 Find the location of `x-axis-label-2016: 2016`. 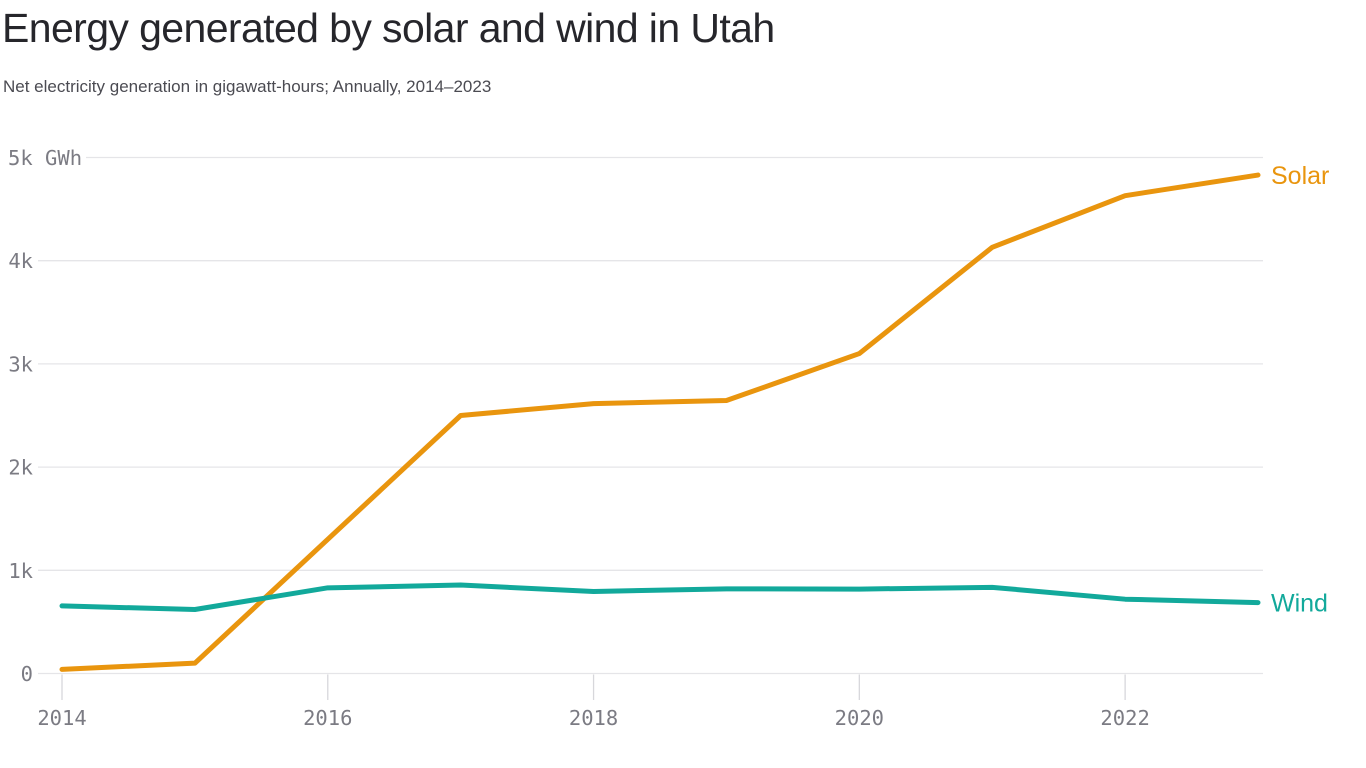

x-axis-label-2016: 2016 is located at coordinates (327, 718).